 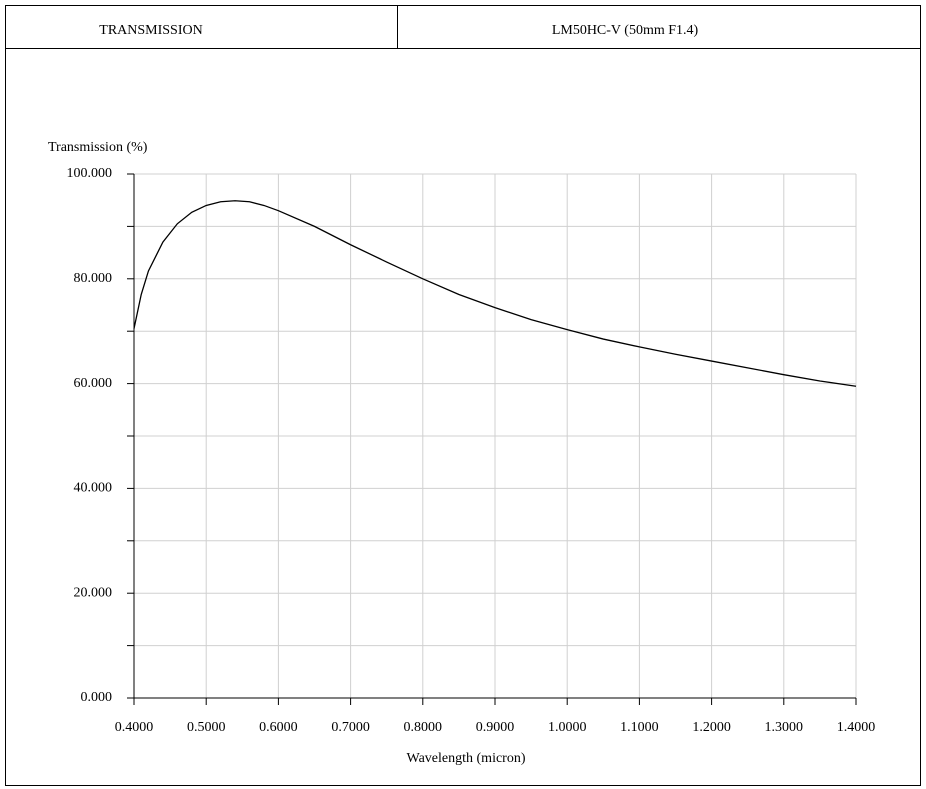 I want to click on x-axis-label: Wavelength (micron), so click(x=466, y=758).